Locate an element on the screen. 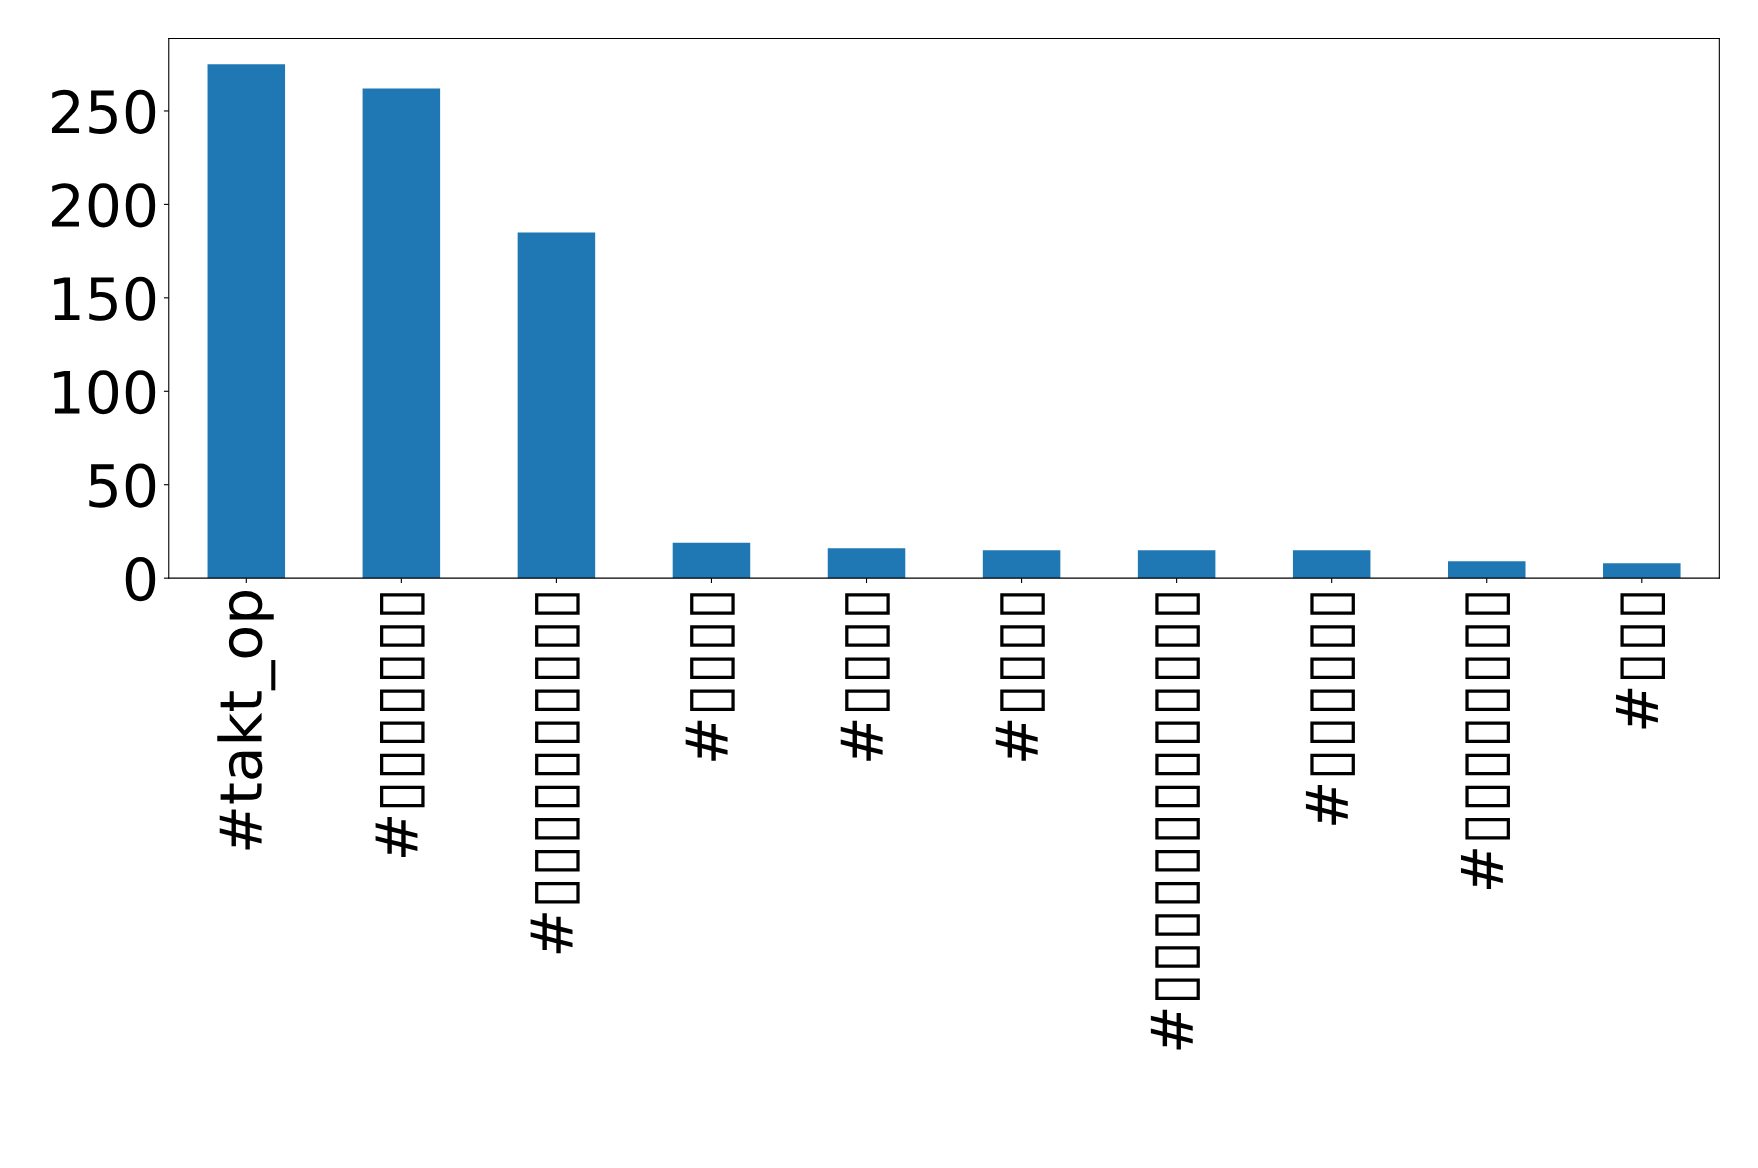 The height and width of the screenshot is (1168, 1758). x-tick-label: #takt_op is located at coordinates (246, 720).